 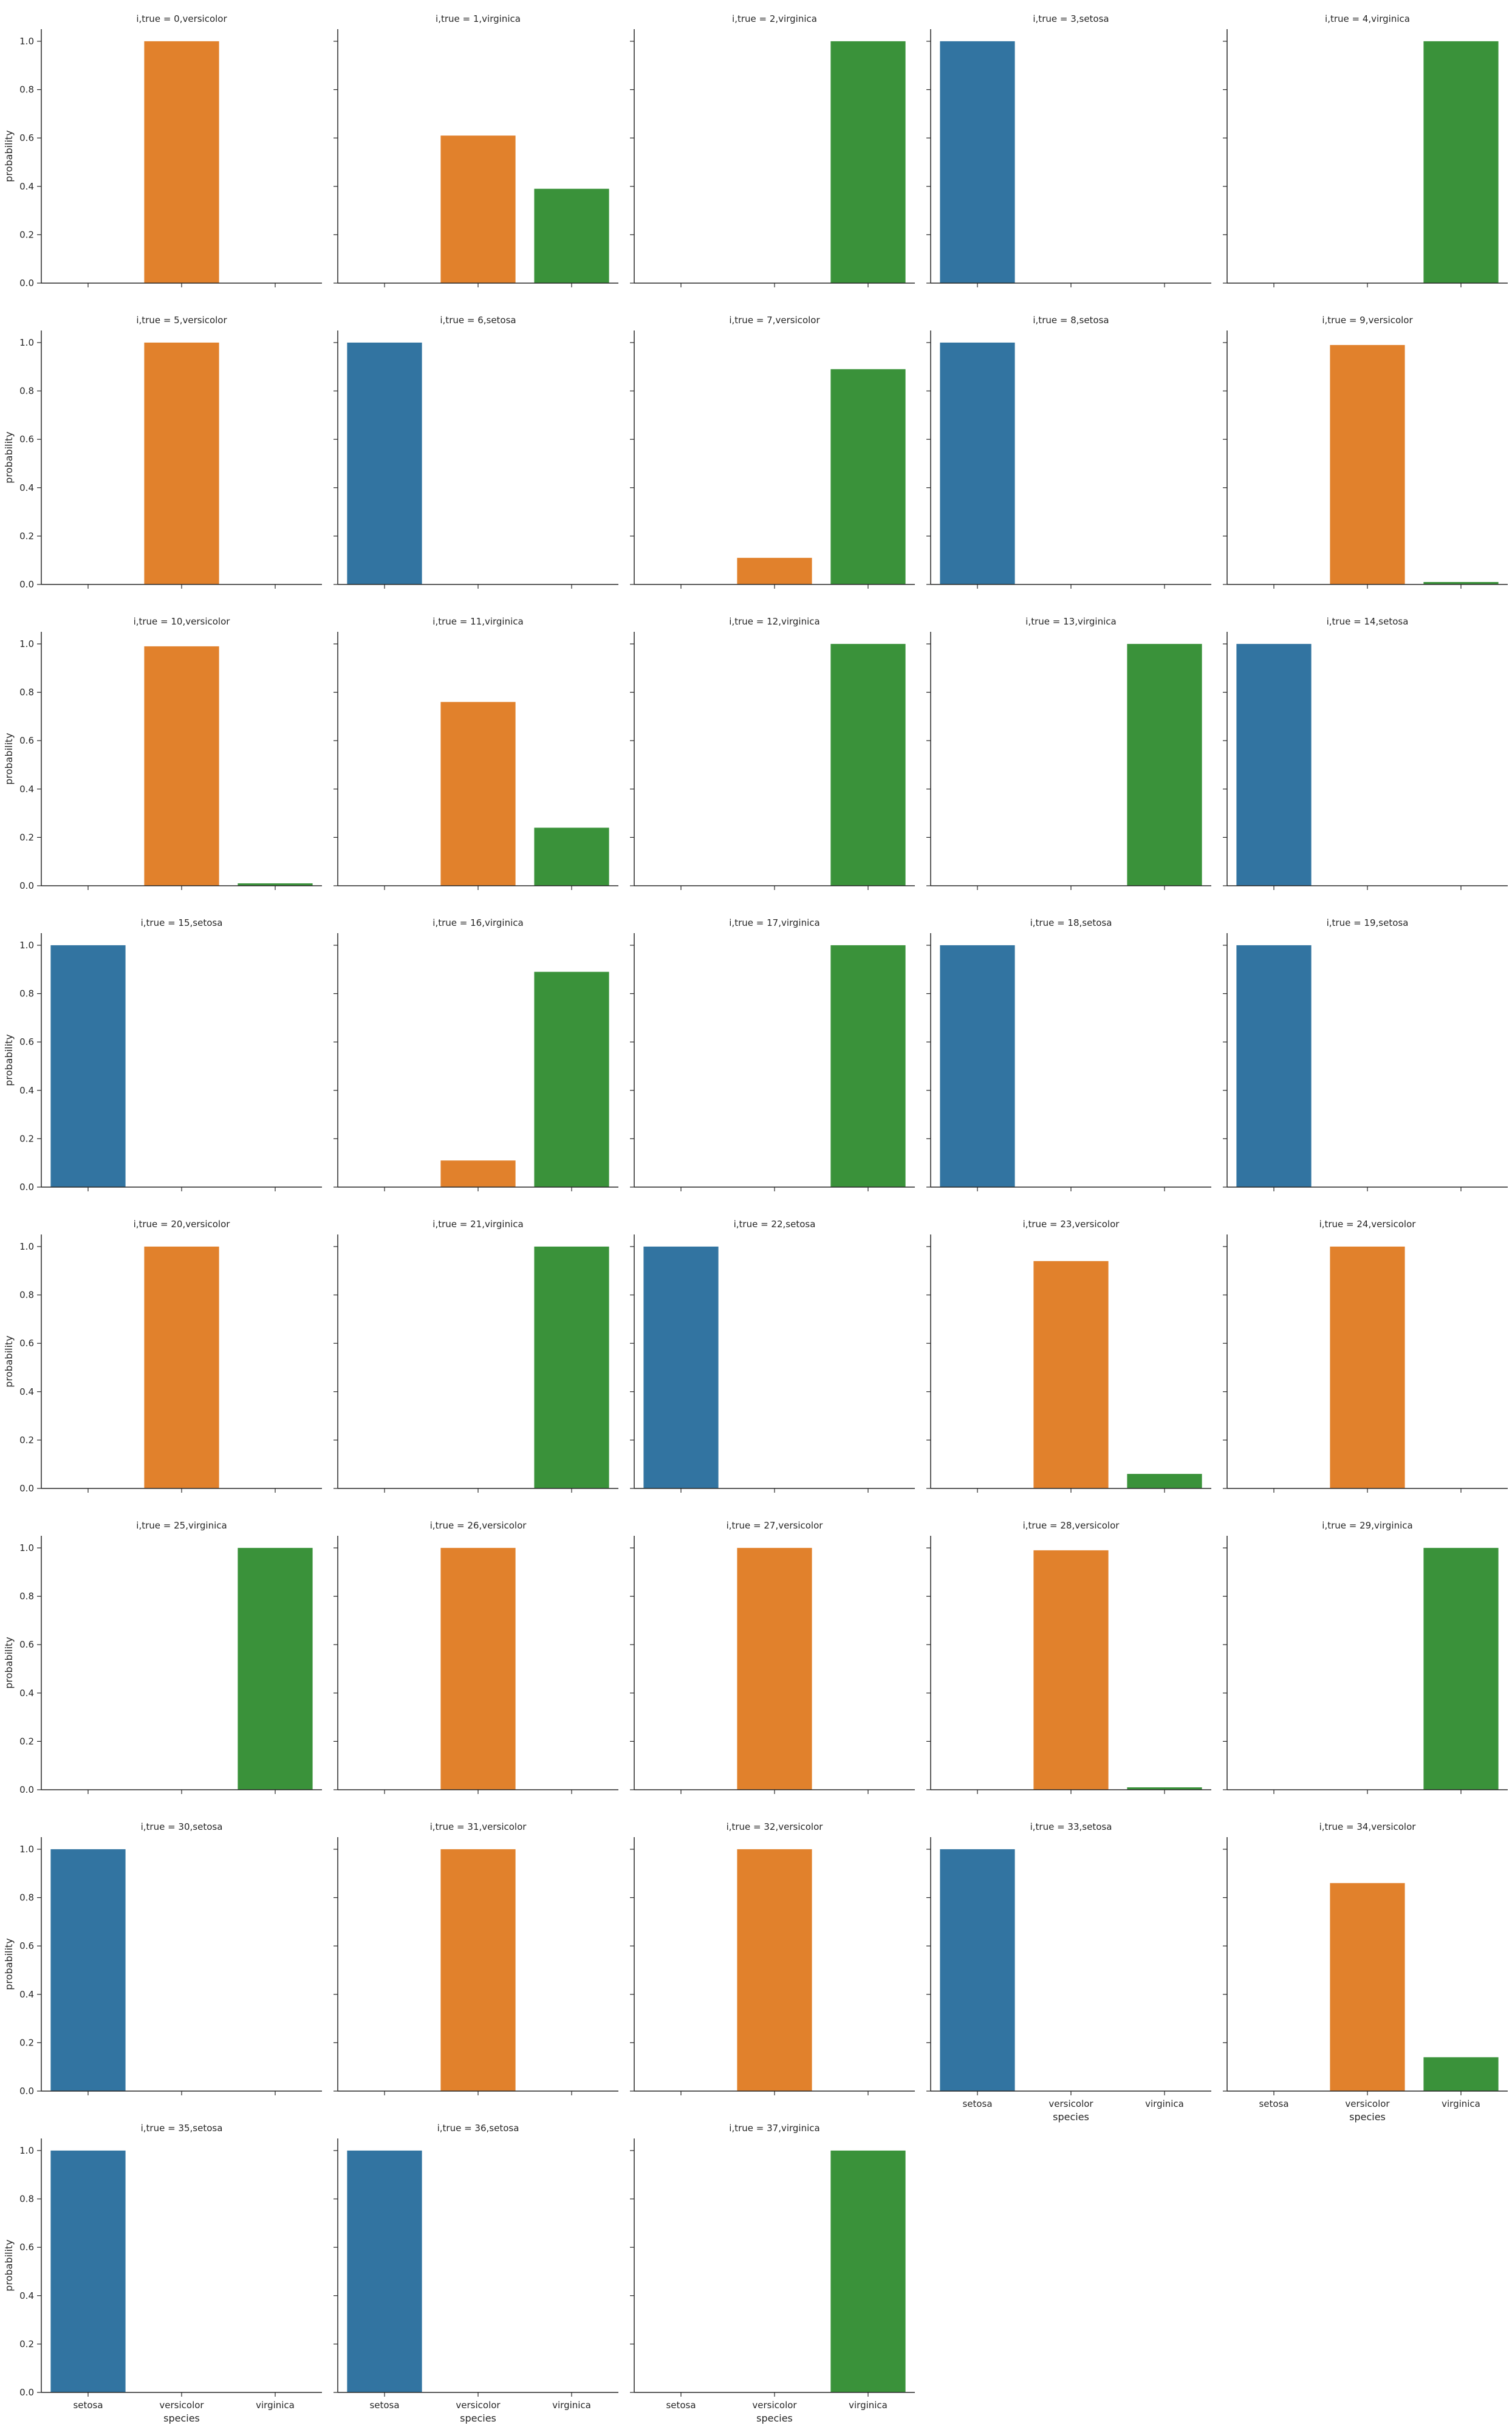 I want to click on panel-title: i,true = 3,setosa, so click(x=1071, y=18).